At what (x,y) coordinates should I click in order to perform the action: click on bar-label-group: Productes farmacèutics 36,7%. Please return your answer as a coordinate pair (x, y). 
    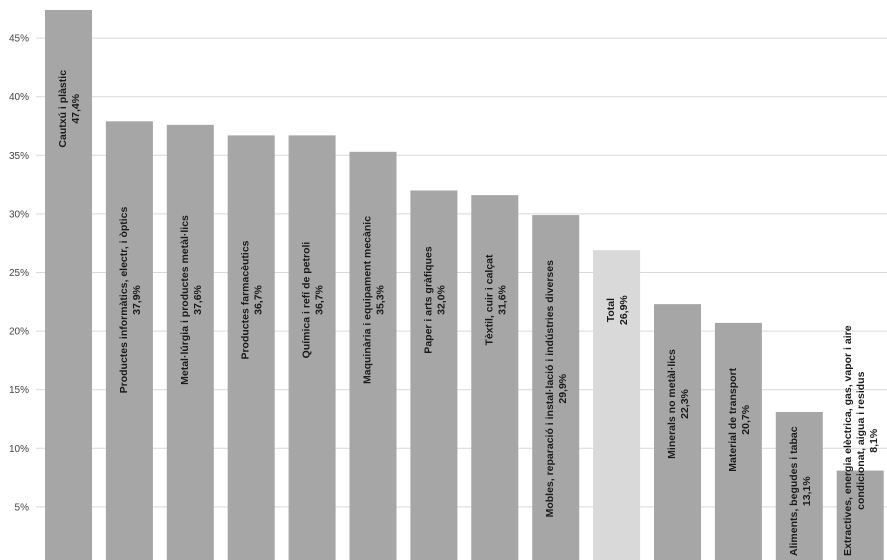
    Looking at the image, I should click on (252, 299).